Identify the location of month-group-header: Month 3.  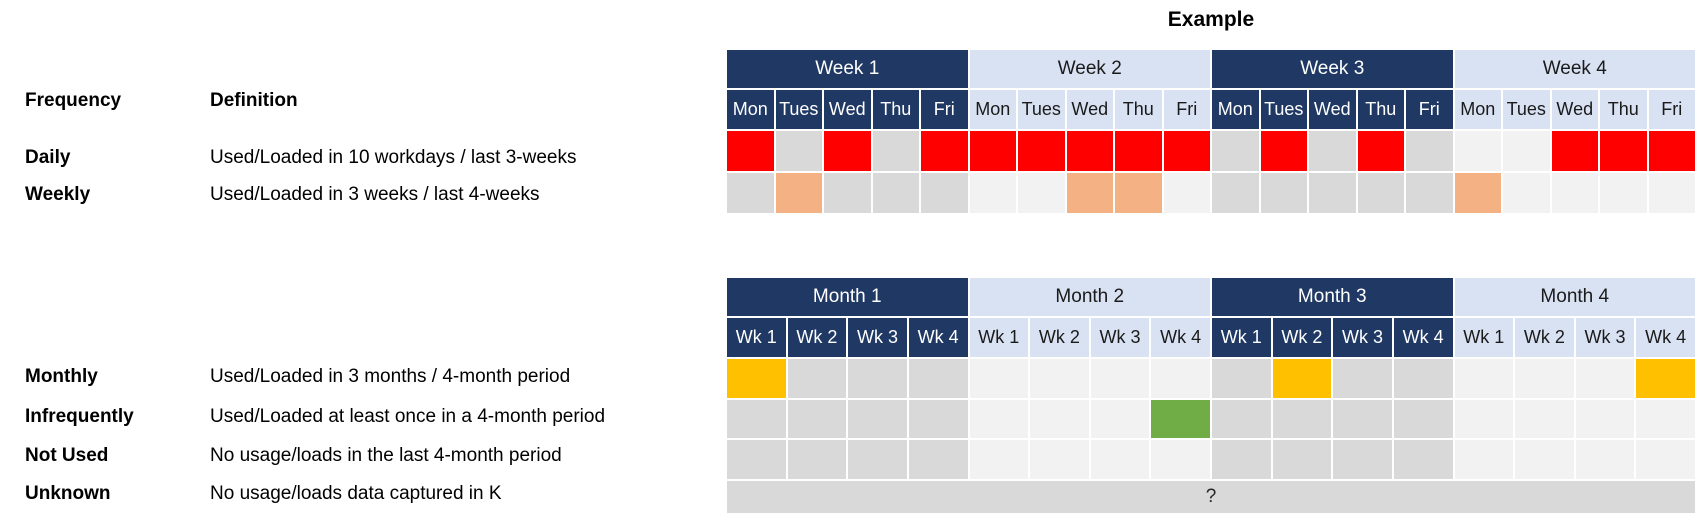
(1332, 297).